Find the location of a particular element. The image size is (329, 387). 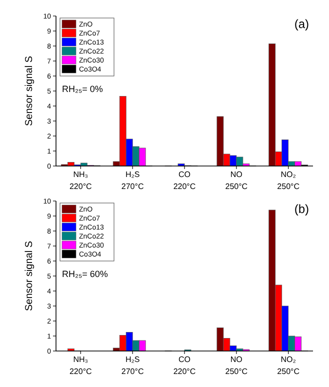

annotation: RH₂₅= 0% is located at coordinates (82, 89).